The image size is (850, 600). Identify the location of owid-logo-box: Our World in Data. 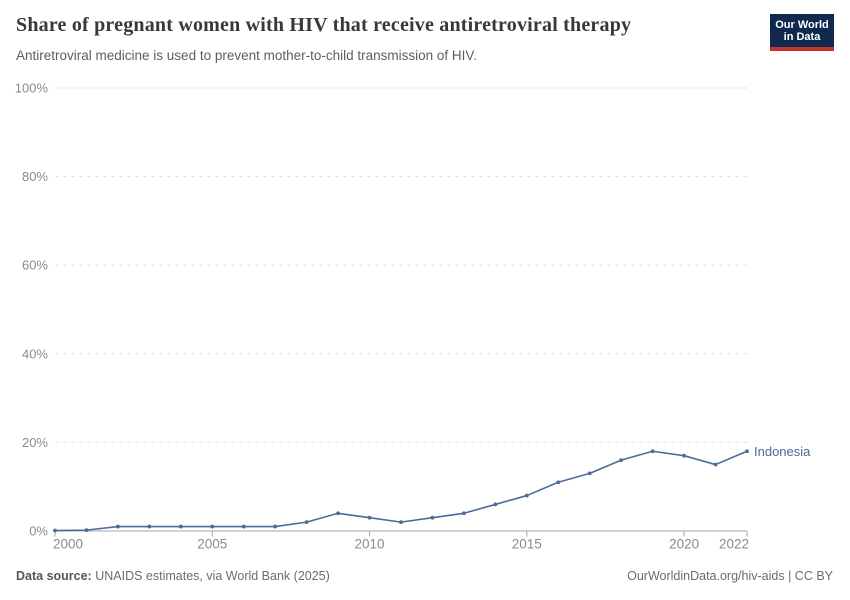
(802, 30).